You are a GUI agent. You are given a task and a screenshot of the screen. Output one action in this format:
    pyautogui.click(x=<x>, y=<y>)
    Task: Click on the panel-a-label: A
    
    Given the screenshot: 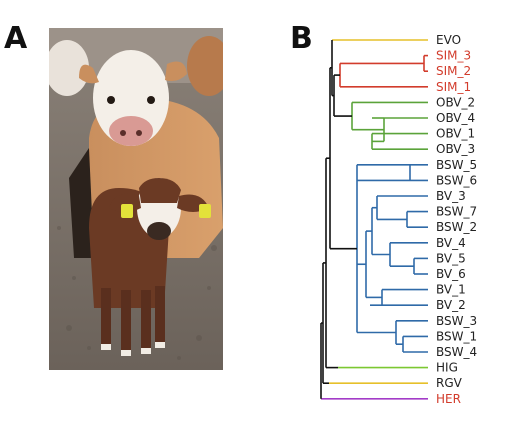 What is the action you would take?
    pyautogui.click(x=16, y=38)
    